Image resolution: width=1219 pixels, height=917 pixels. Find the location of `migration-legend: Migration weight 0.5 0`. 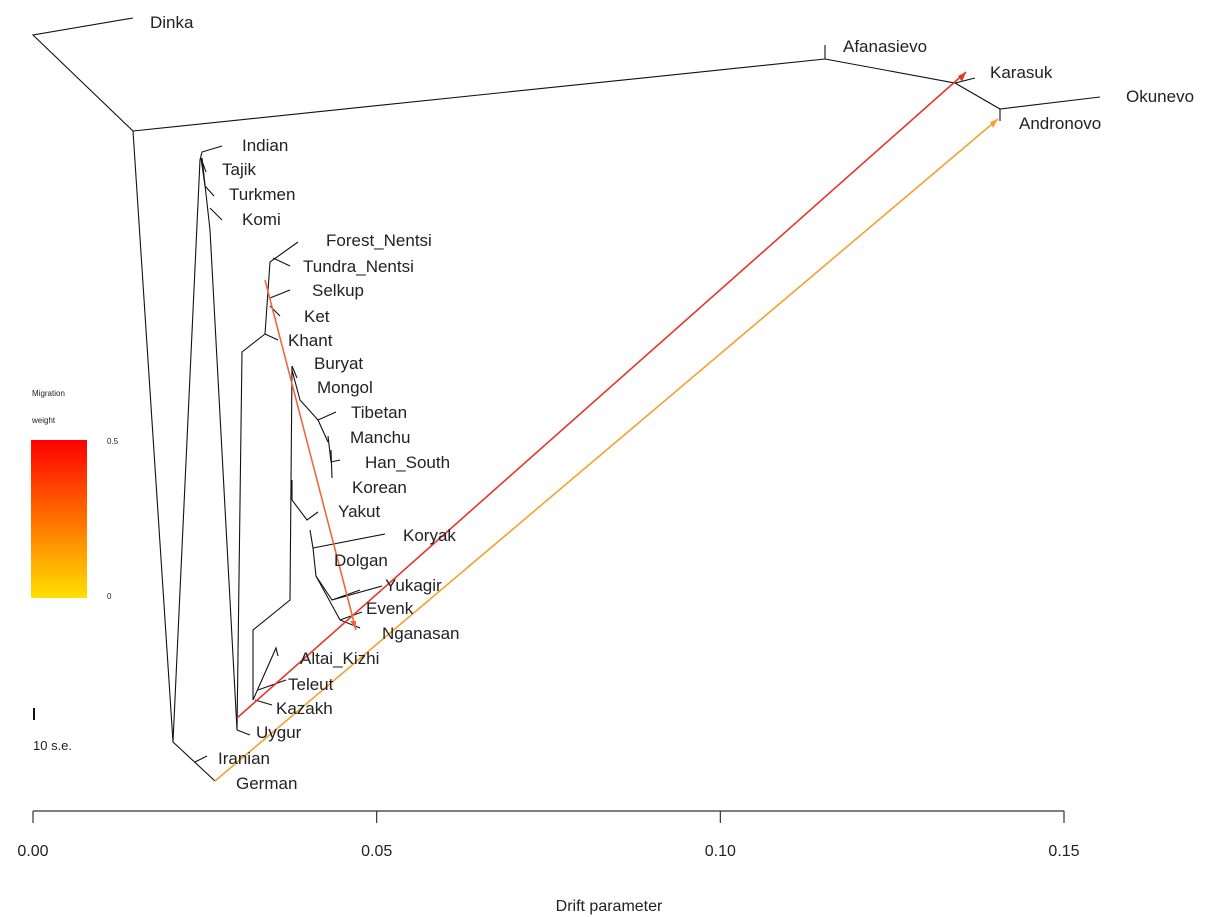

migration-legend: Migration weight 0.5 0 is located at coordinates (75, 495).